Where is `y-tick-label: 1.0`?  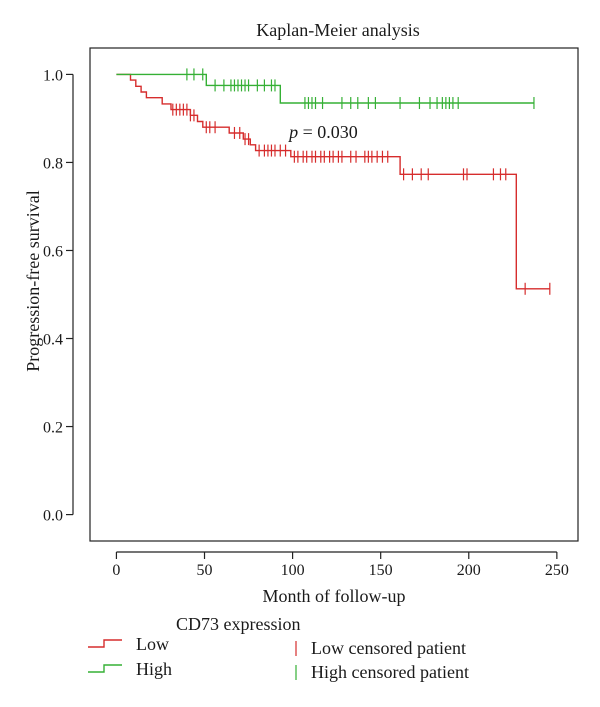 y-tick-label: 1.0 is located at coordinates (53, 75).